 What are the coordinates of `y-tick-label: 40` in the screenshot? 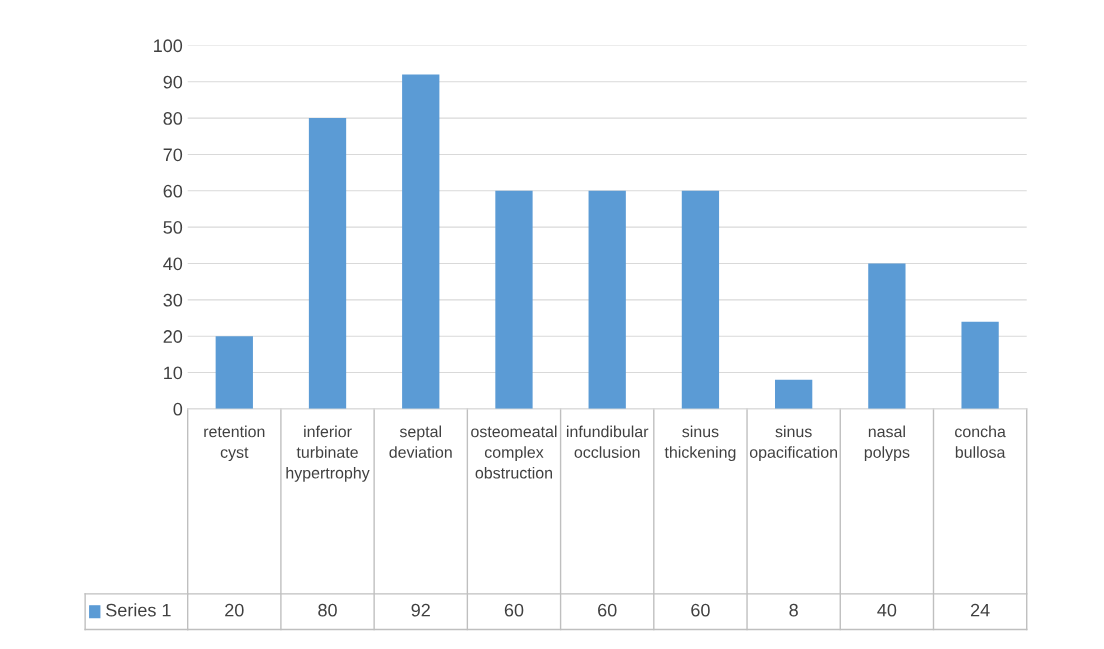 It's located at (173, 264).